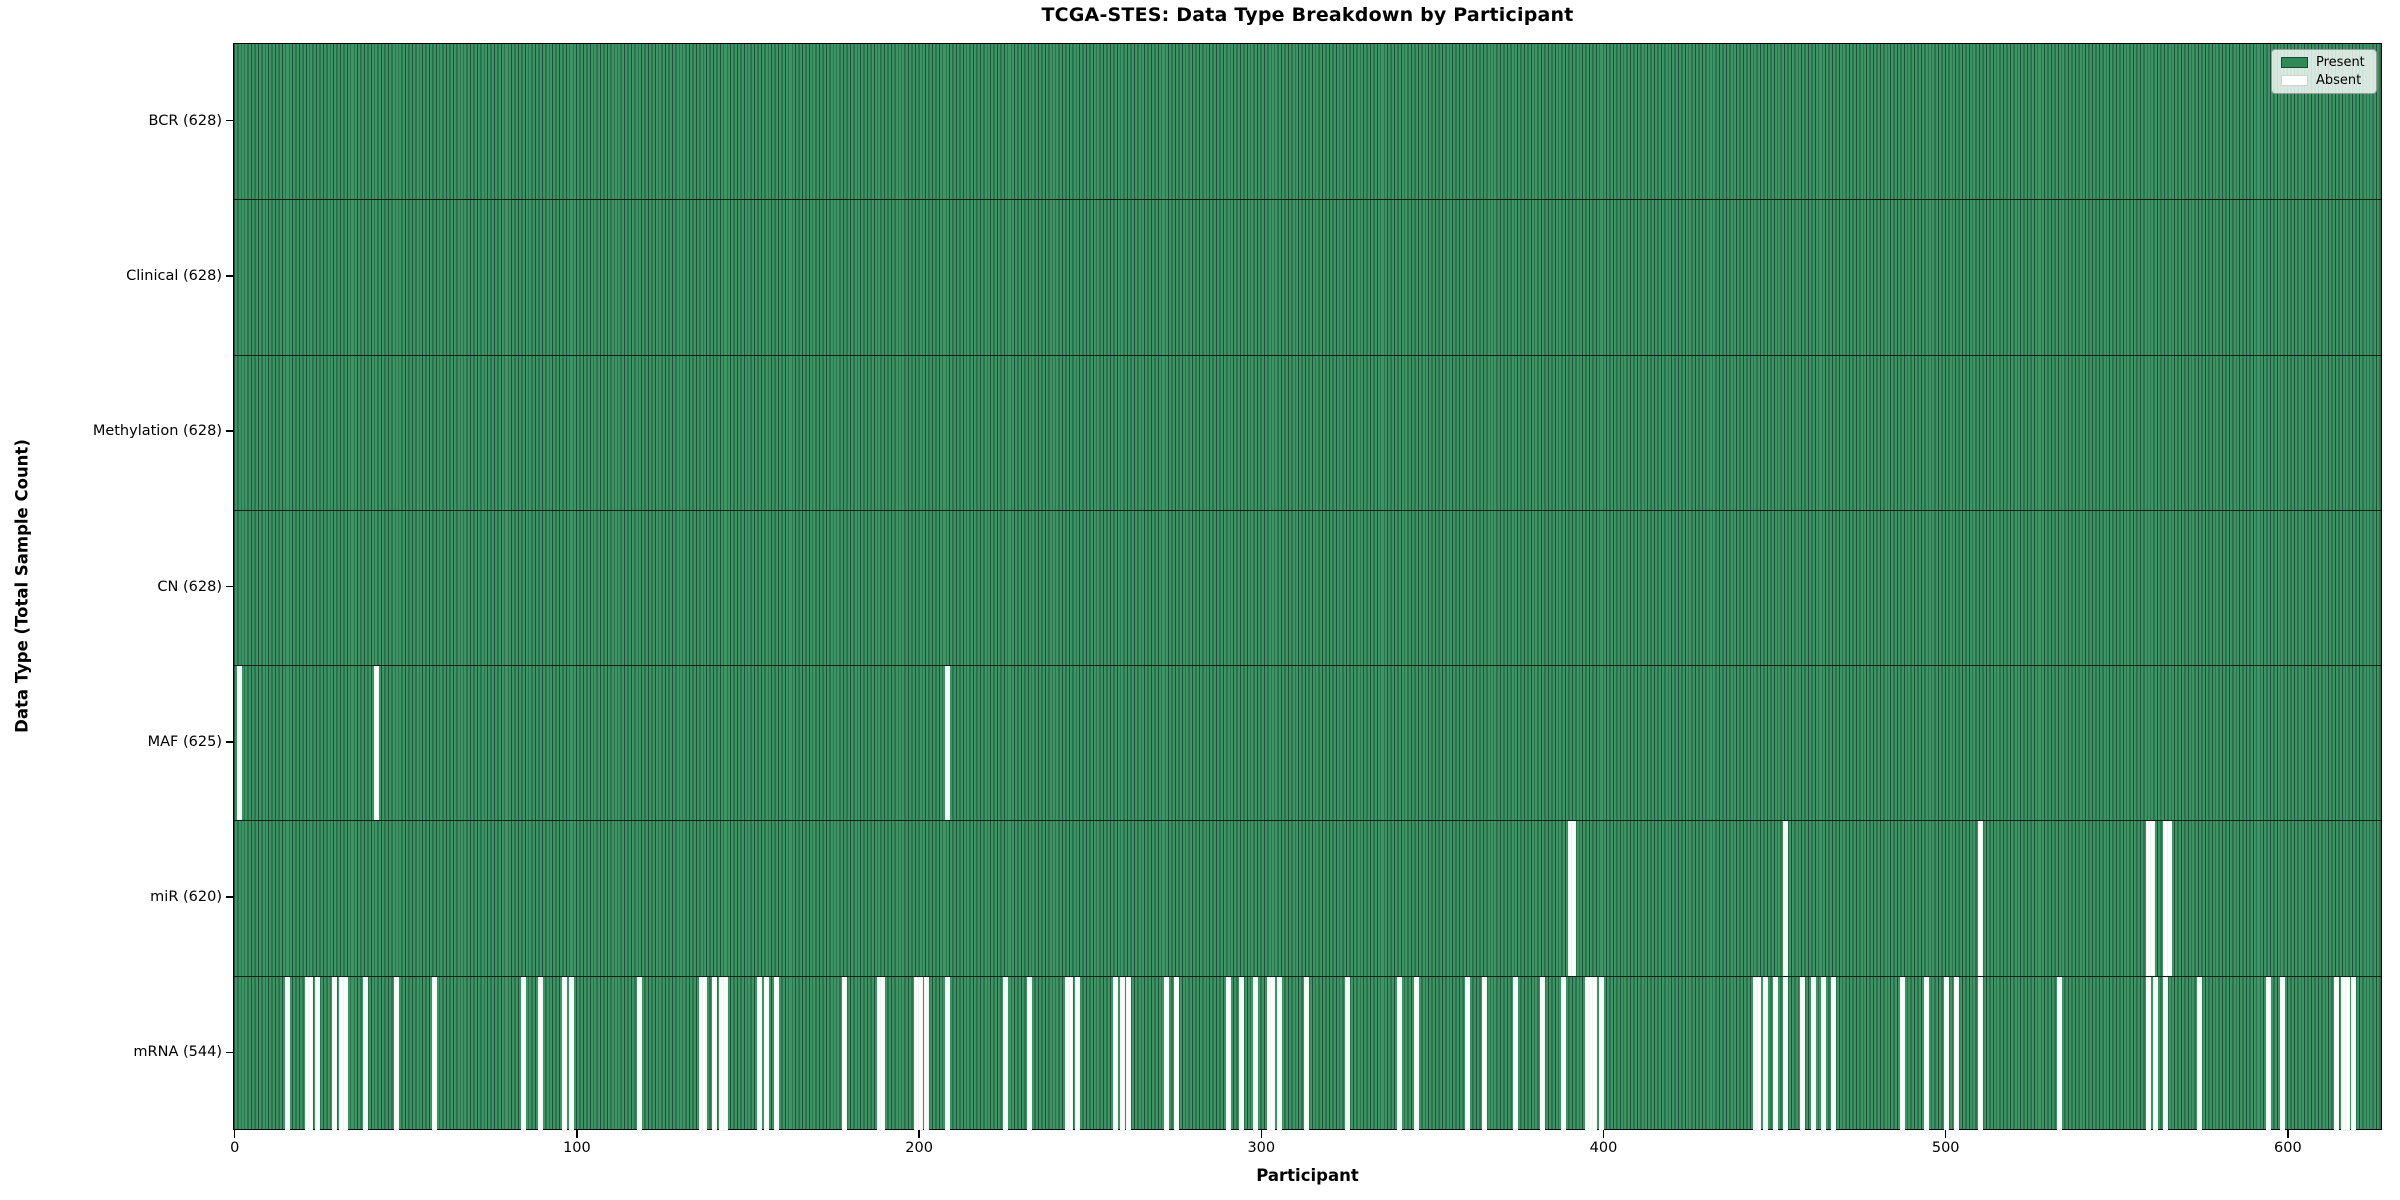 This screenshot has height=1200, width=2400. What do you see at coordinates (919, 1148) in the screenshot?
I see `x-tick-label-200: 200` at bounding box center [919, 1148].